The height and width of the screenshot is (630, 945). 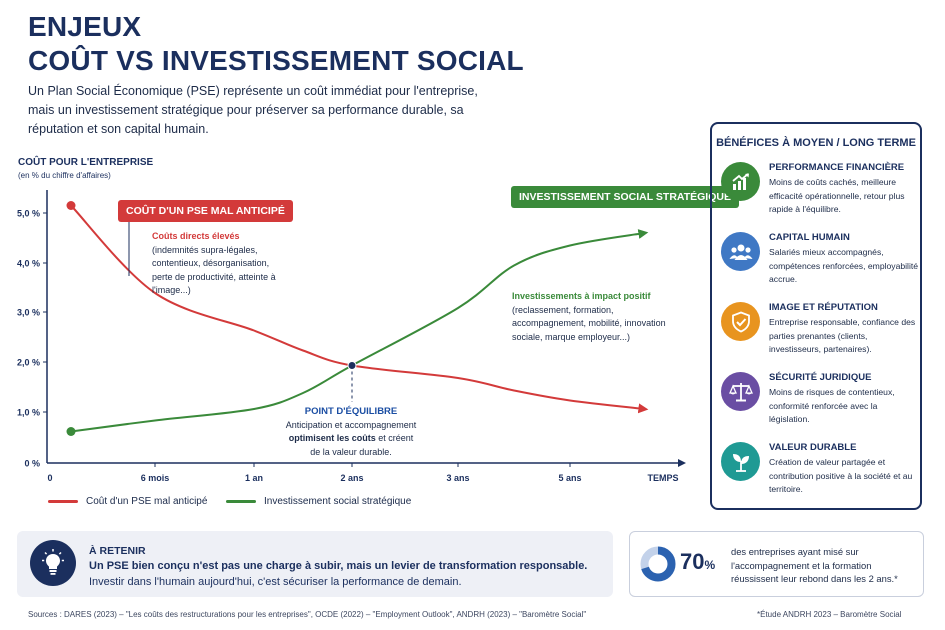 I want to click on x-tick-label: TEMPS, so click(x=662, y=478).